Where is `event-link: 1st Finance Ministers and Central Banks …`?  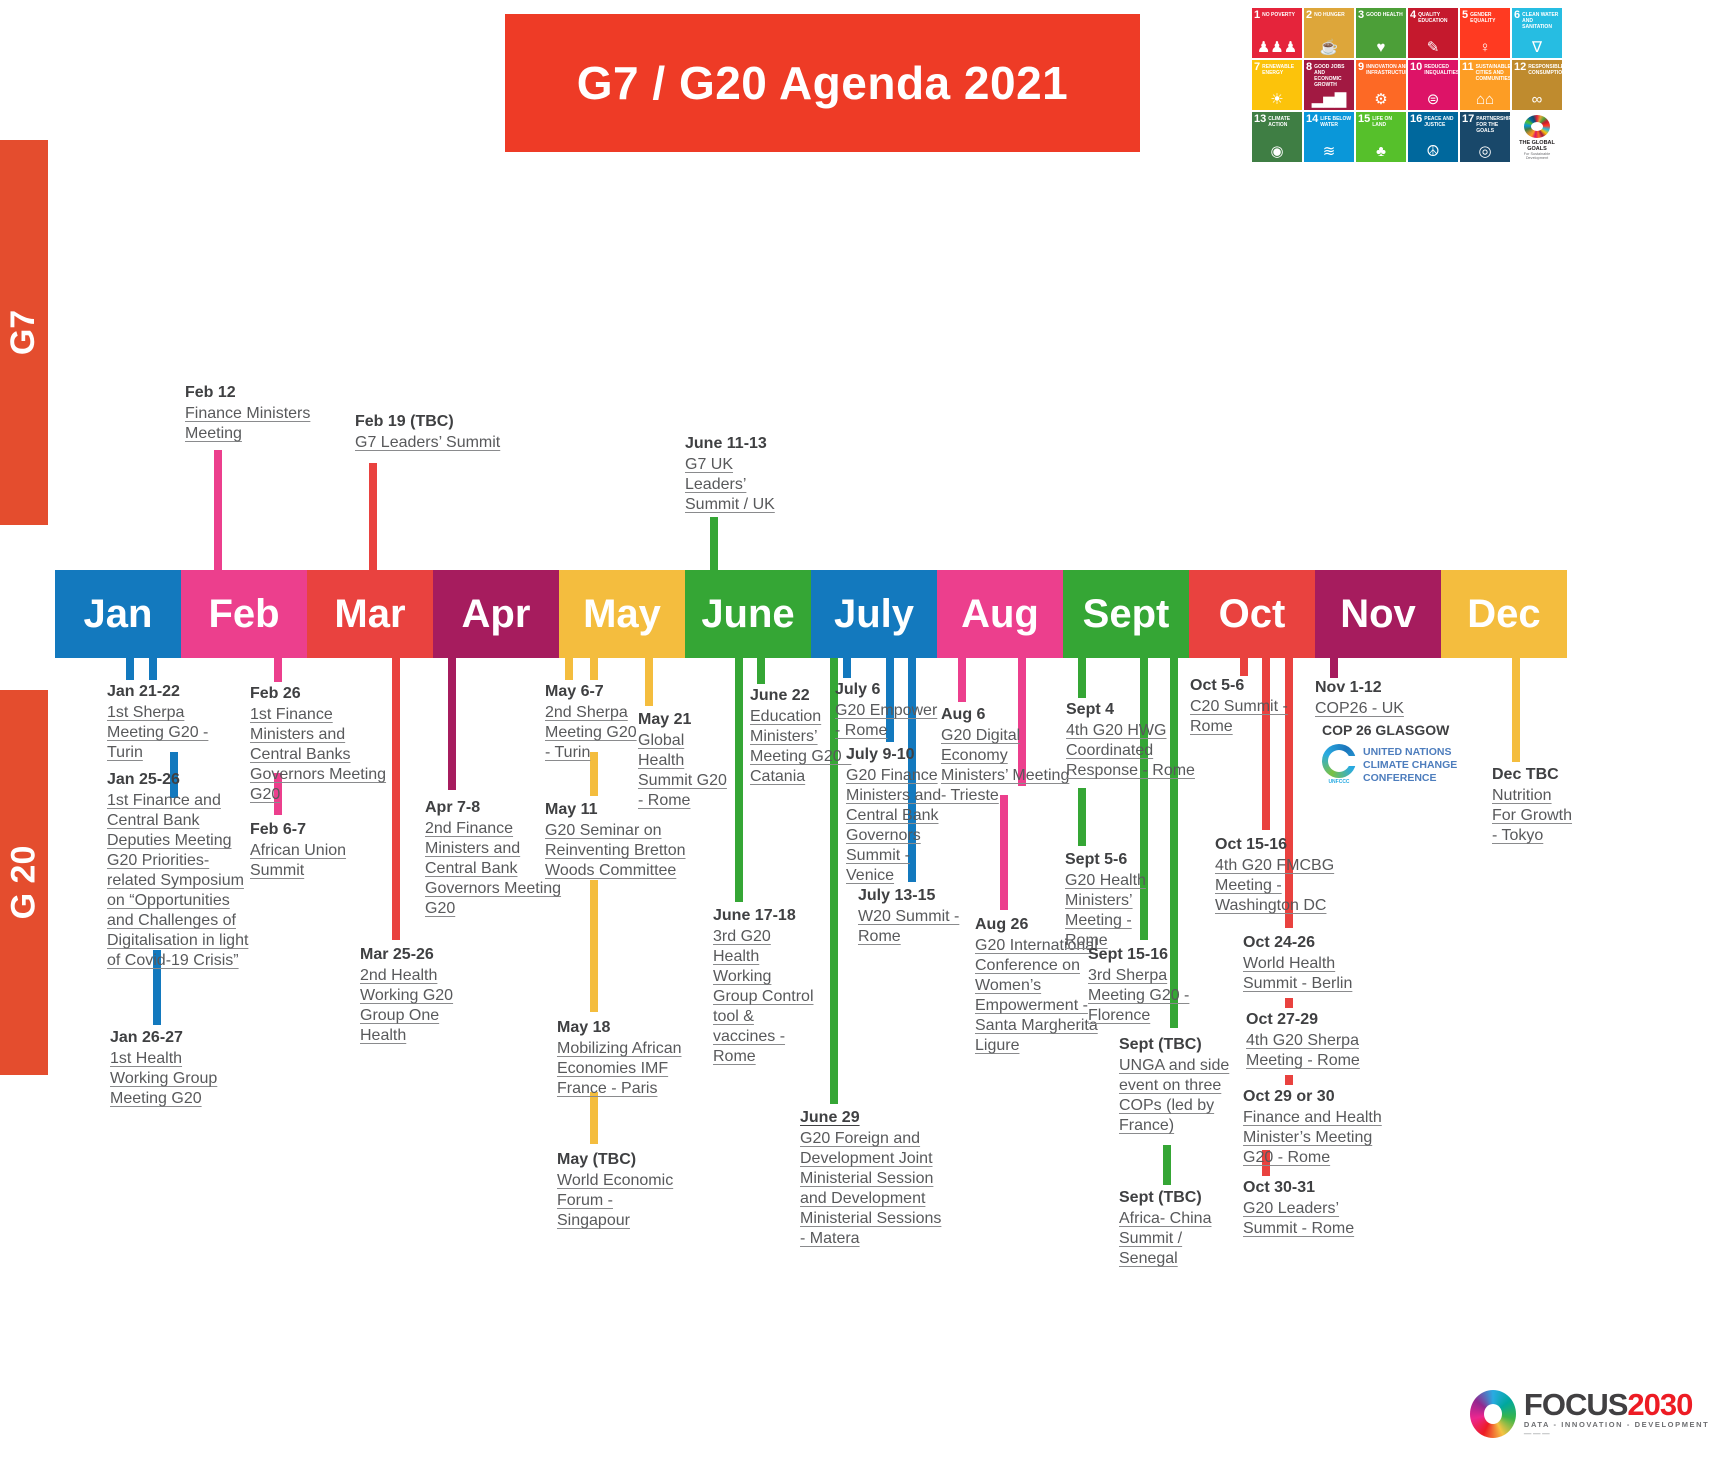 event-link: 1st Finance Ministers and Central Banks … is located at coordinates (318, 754).